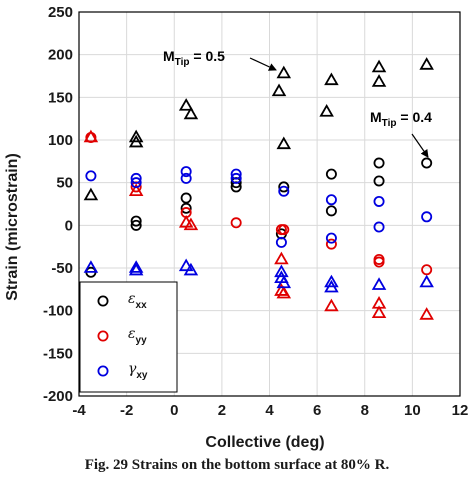 This screenshot has height=481, width=474. What do you see at coordinates (222, 410) in the screenshot?
I see `x-tick-label: 2` at bounding box center [222, 410].